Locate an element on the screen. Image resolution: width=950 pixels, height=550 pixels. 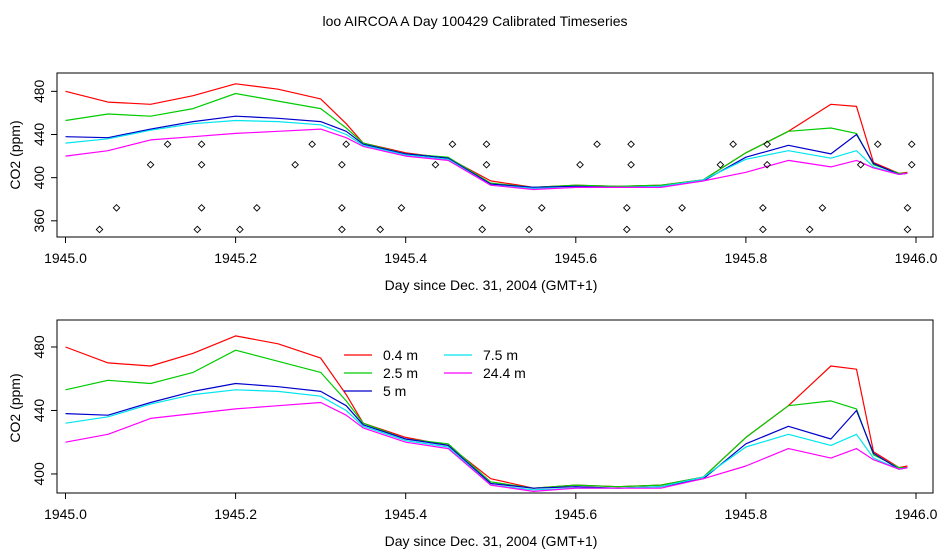
bottom-xtick-label: 1945.8 is located at coordinates (745, 514).